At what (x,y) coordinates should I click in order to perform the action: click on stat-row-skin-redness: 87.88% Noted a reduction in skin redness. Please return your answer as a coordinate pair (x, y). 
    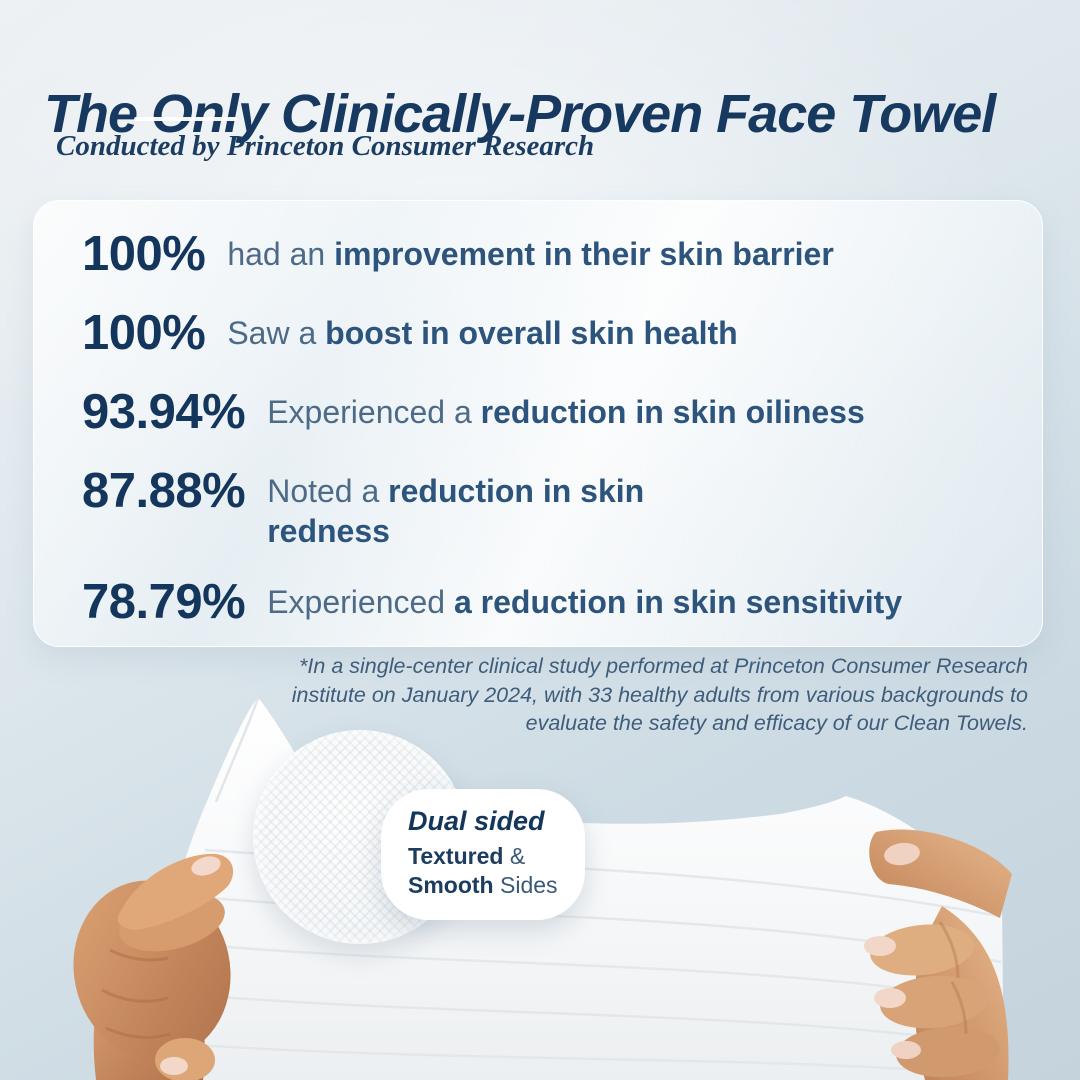
    Looking at the image, I should click on (543, 507).